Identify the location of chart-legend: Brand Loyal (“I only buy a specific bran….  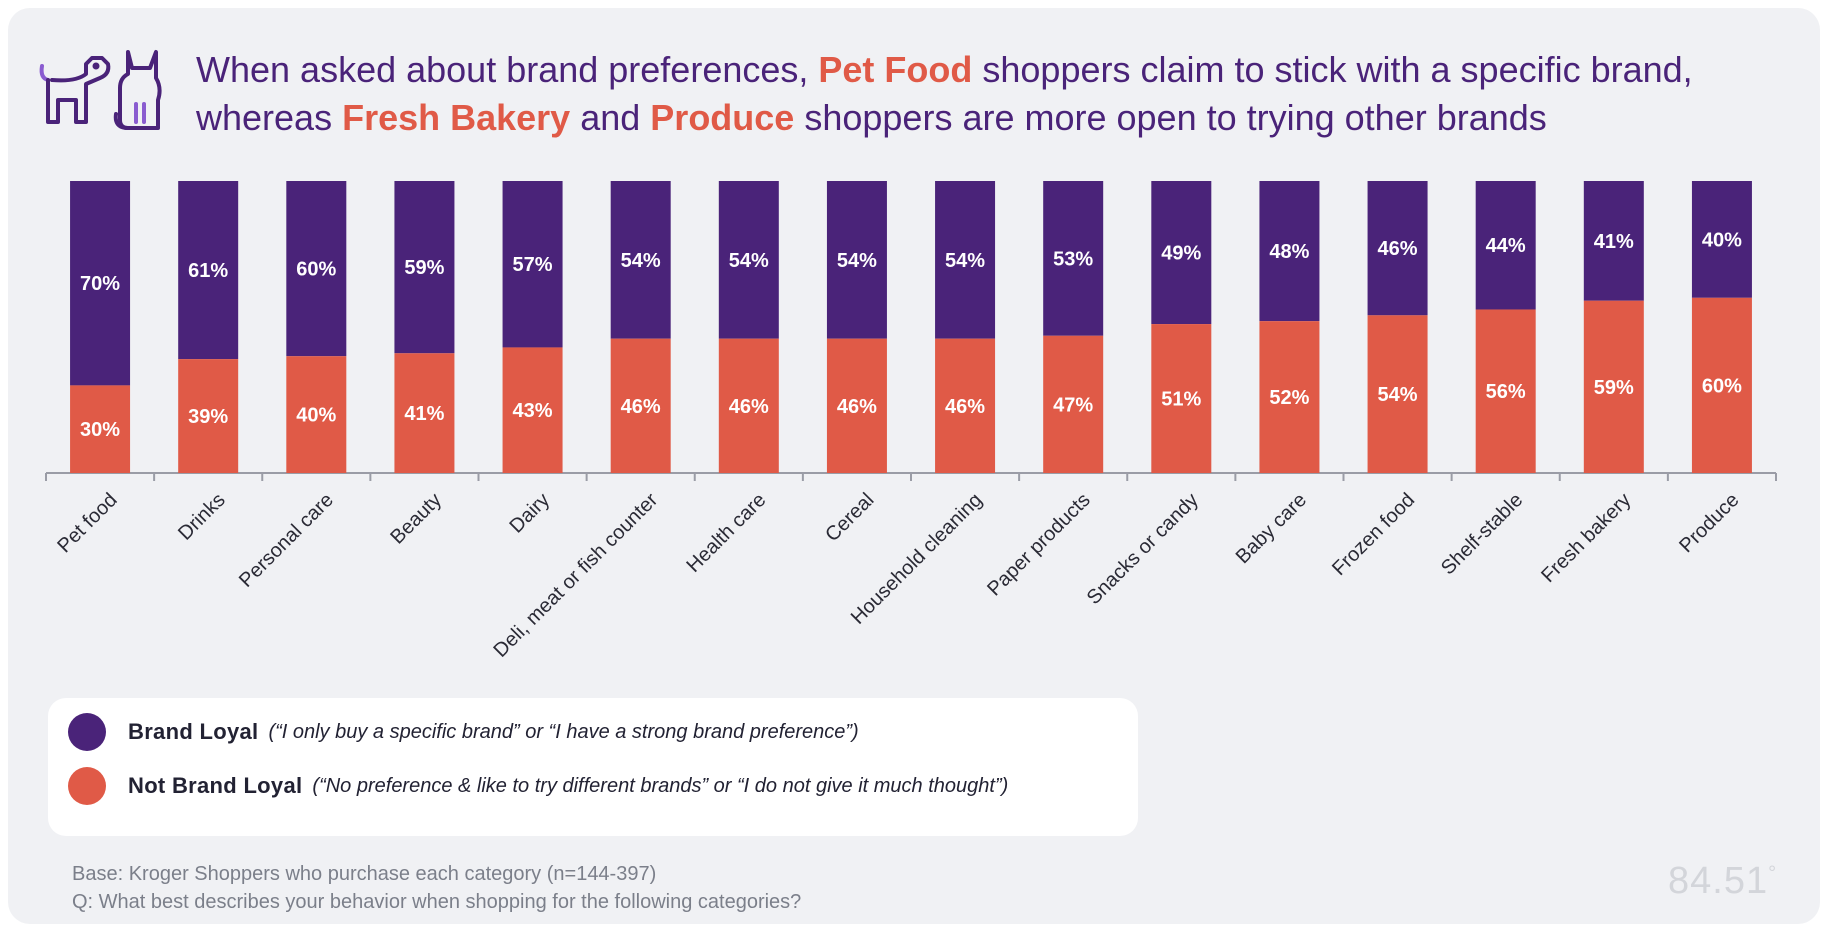
(593, 767).